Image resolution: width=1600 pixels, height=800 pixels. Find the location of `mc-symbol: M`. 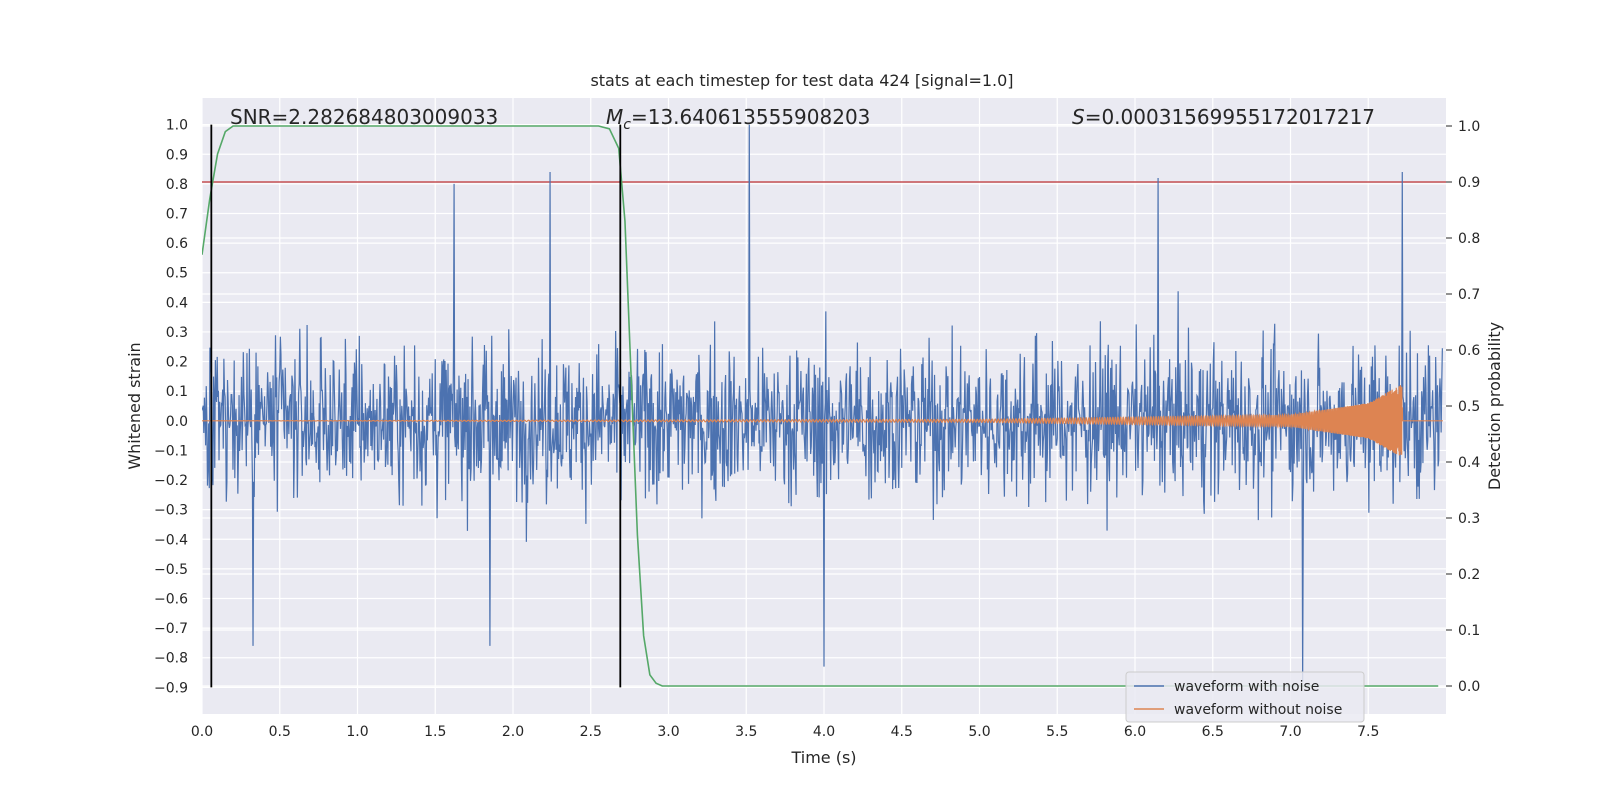

mc-symbol: M is located at coordinates (614, 117).